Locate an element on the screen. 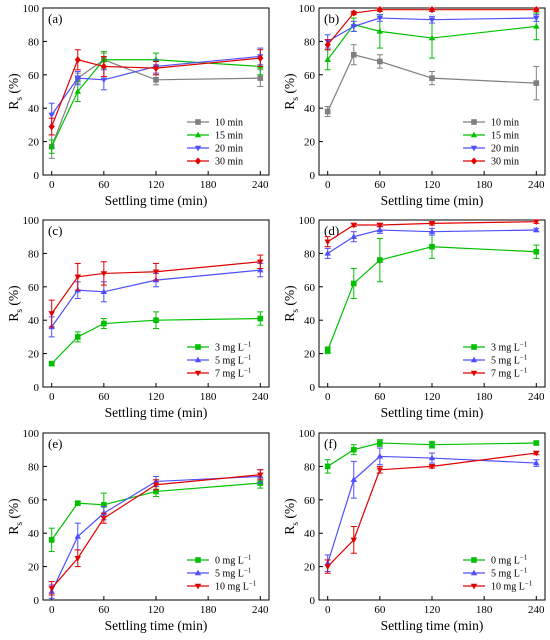  legend-entry: 10 mg L−1 is located at coordinates (236, 586).